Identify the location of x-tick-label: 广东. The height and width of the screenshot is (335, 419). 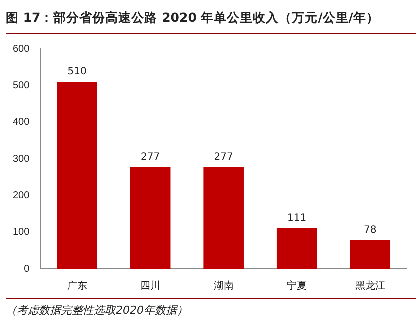
(77, 286).